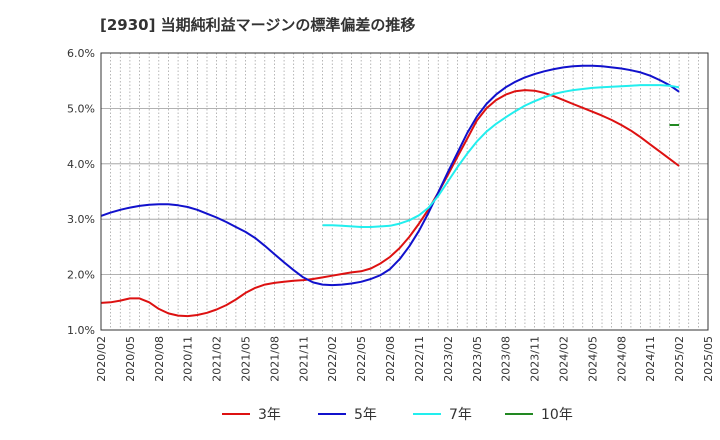 This screenshot has width=720, height=440. Describe the element at coordinates (188, 359) in the screenshot. I see `x-tick-label: 2020/11` at that location.